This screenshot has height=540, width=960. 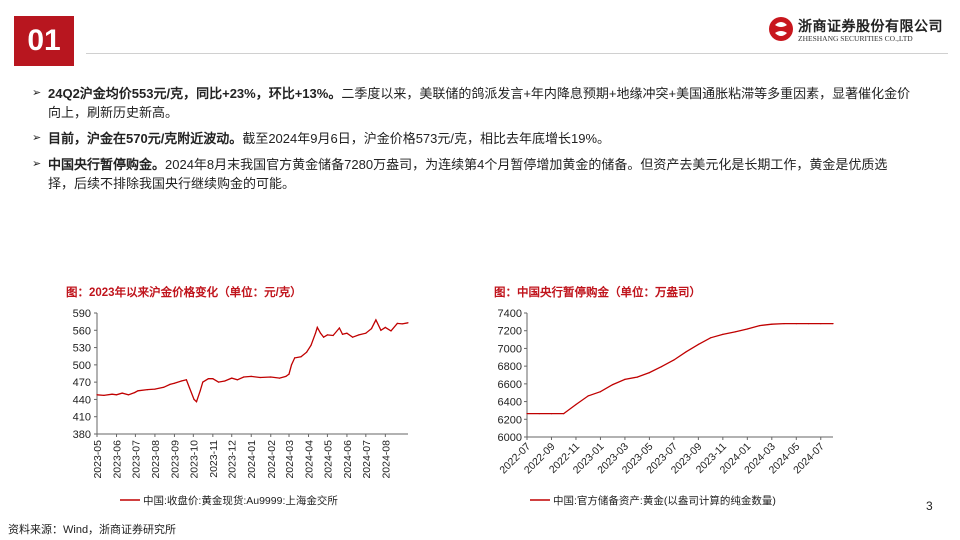 What do you see at coordinates (156, 459) in the screenshot?
I see `x-tick-label: 2023-08` at bounding box center [156, 459].